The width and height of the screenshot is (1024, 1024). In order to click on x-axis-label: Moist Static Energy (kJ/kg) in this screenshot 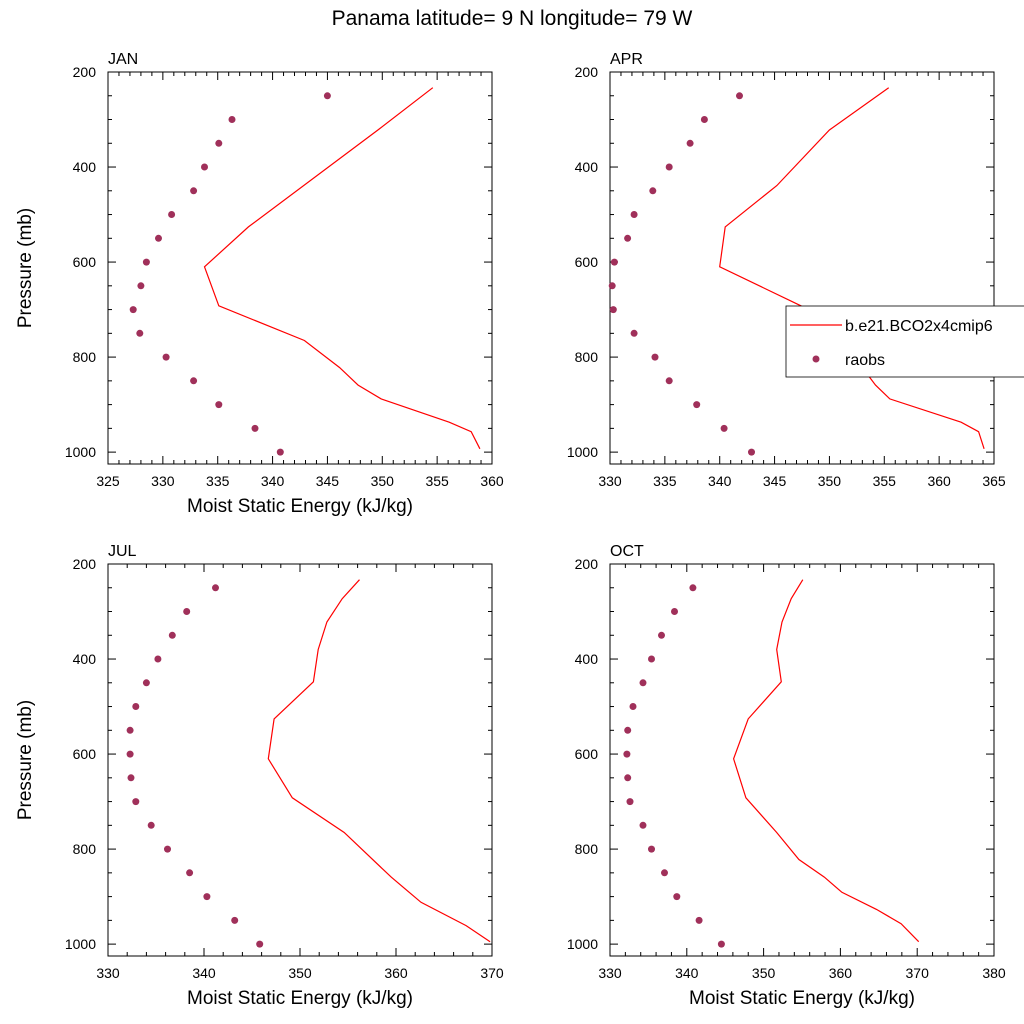, I will do `click(300, 998)`.